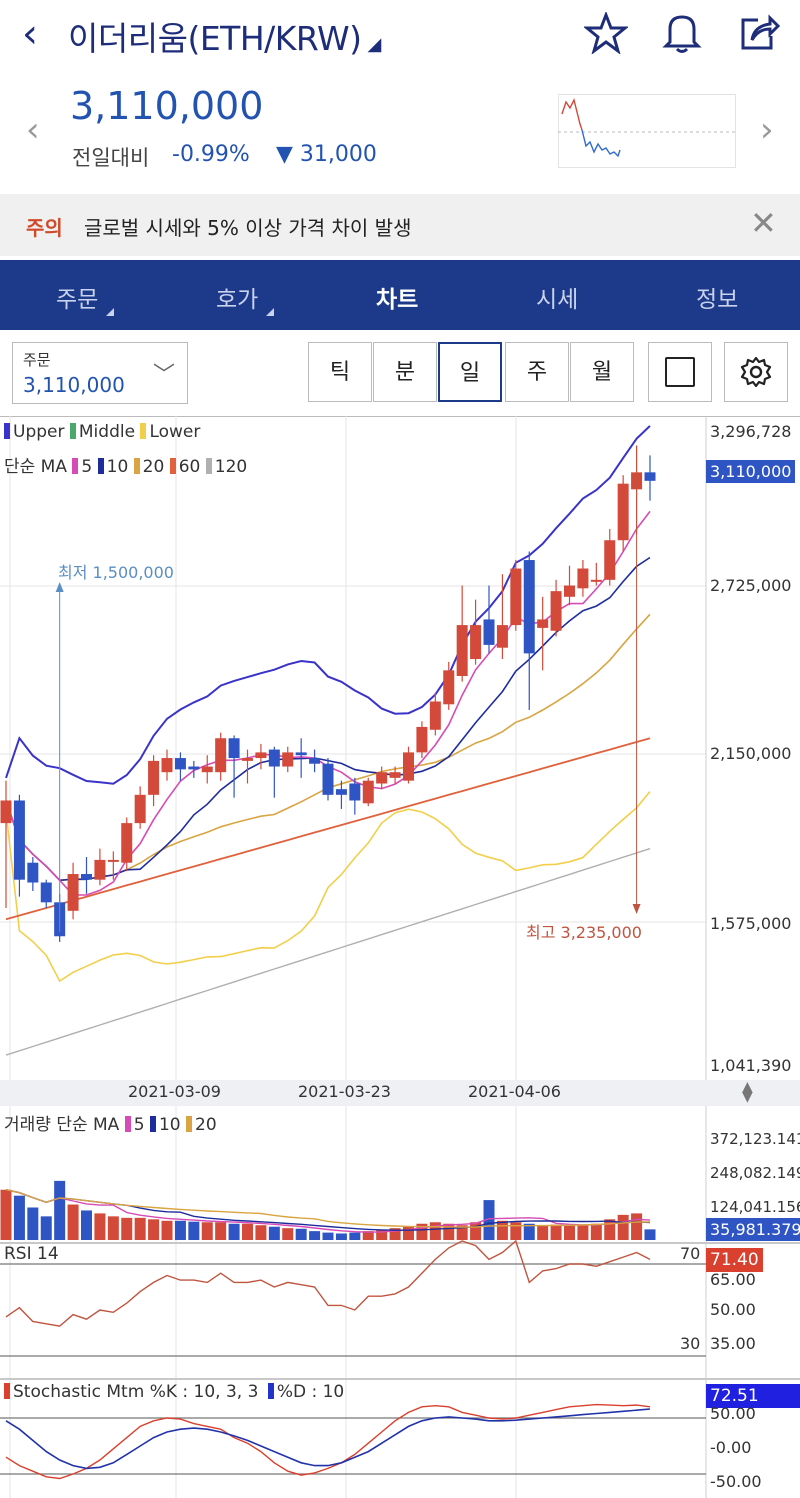 This screenshot has height=1498, width=800. What do you see at coordinates (110, 312) in the screenshot?
I see `tab-order-dropdown-icon` at bounding box center [110, 312].